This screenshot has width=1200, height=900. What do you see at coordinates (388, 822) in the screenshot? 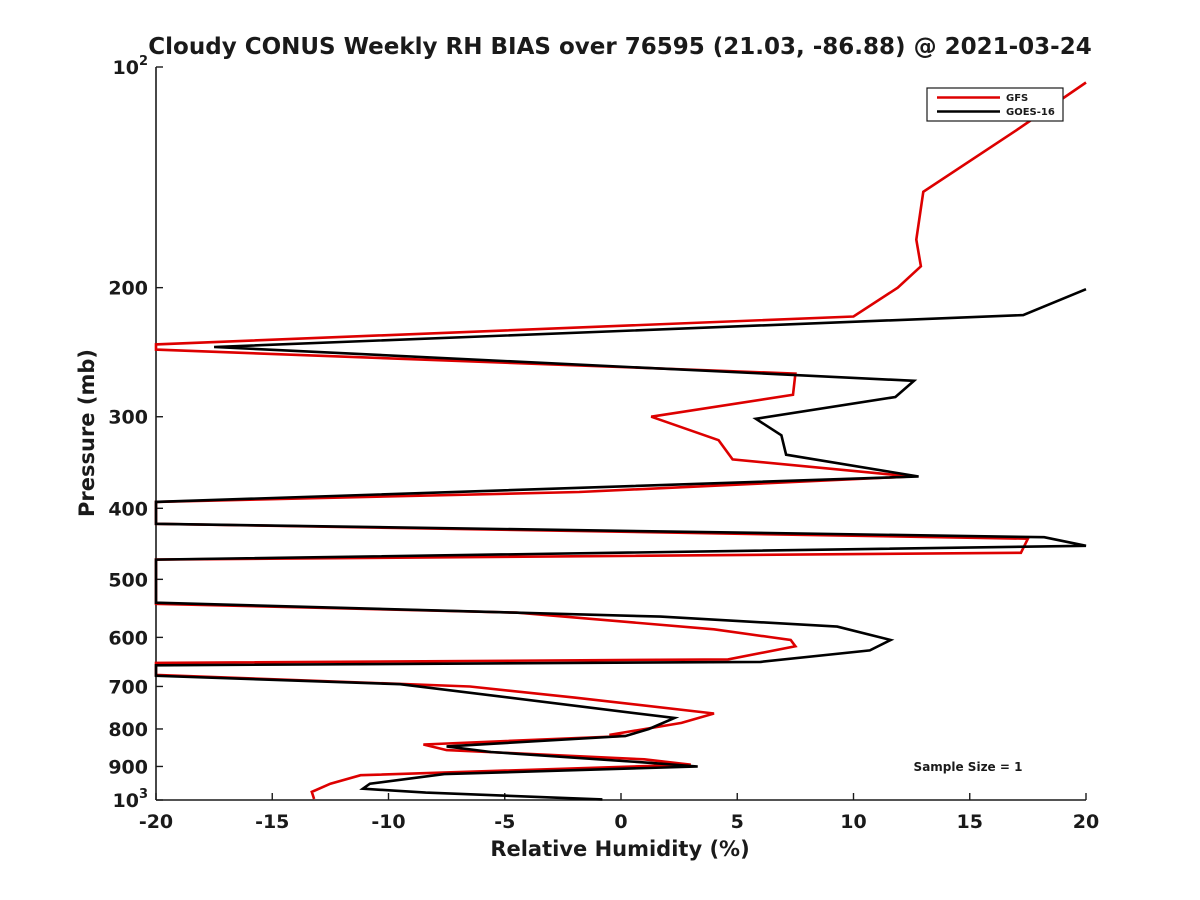
I see `x-tick-label: -10` at bounding box center [388, 822].